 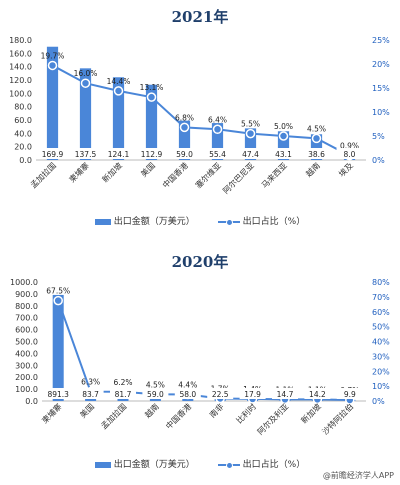 What do you see at coordinates (58, 394) in the screenshot?
I see `value-label: 891.3` at bounding box center [58, 394].